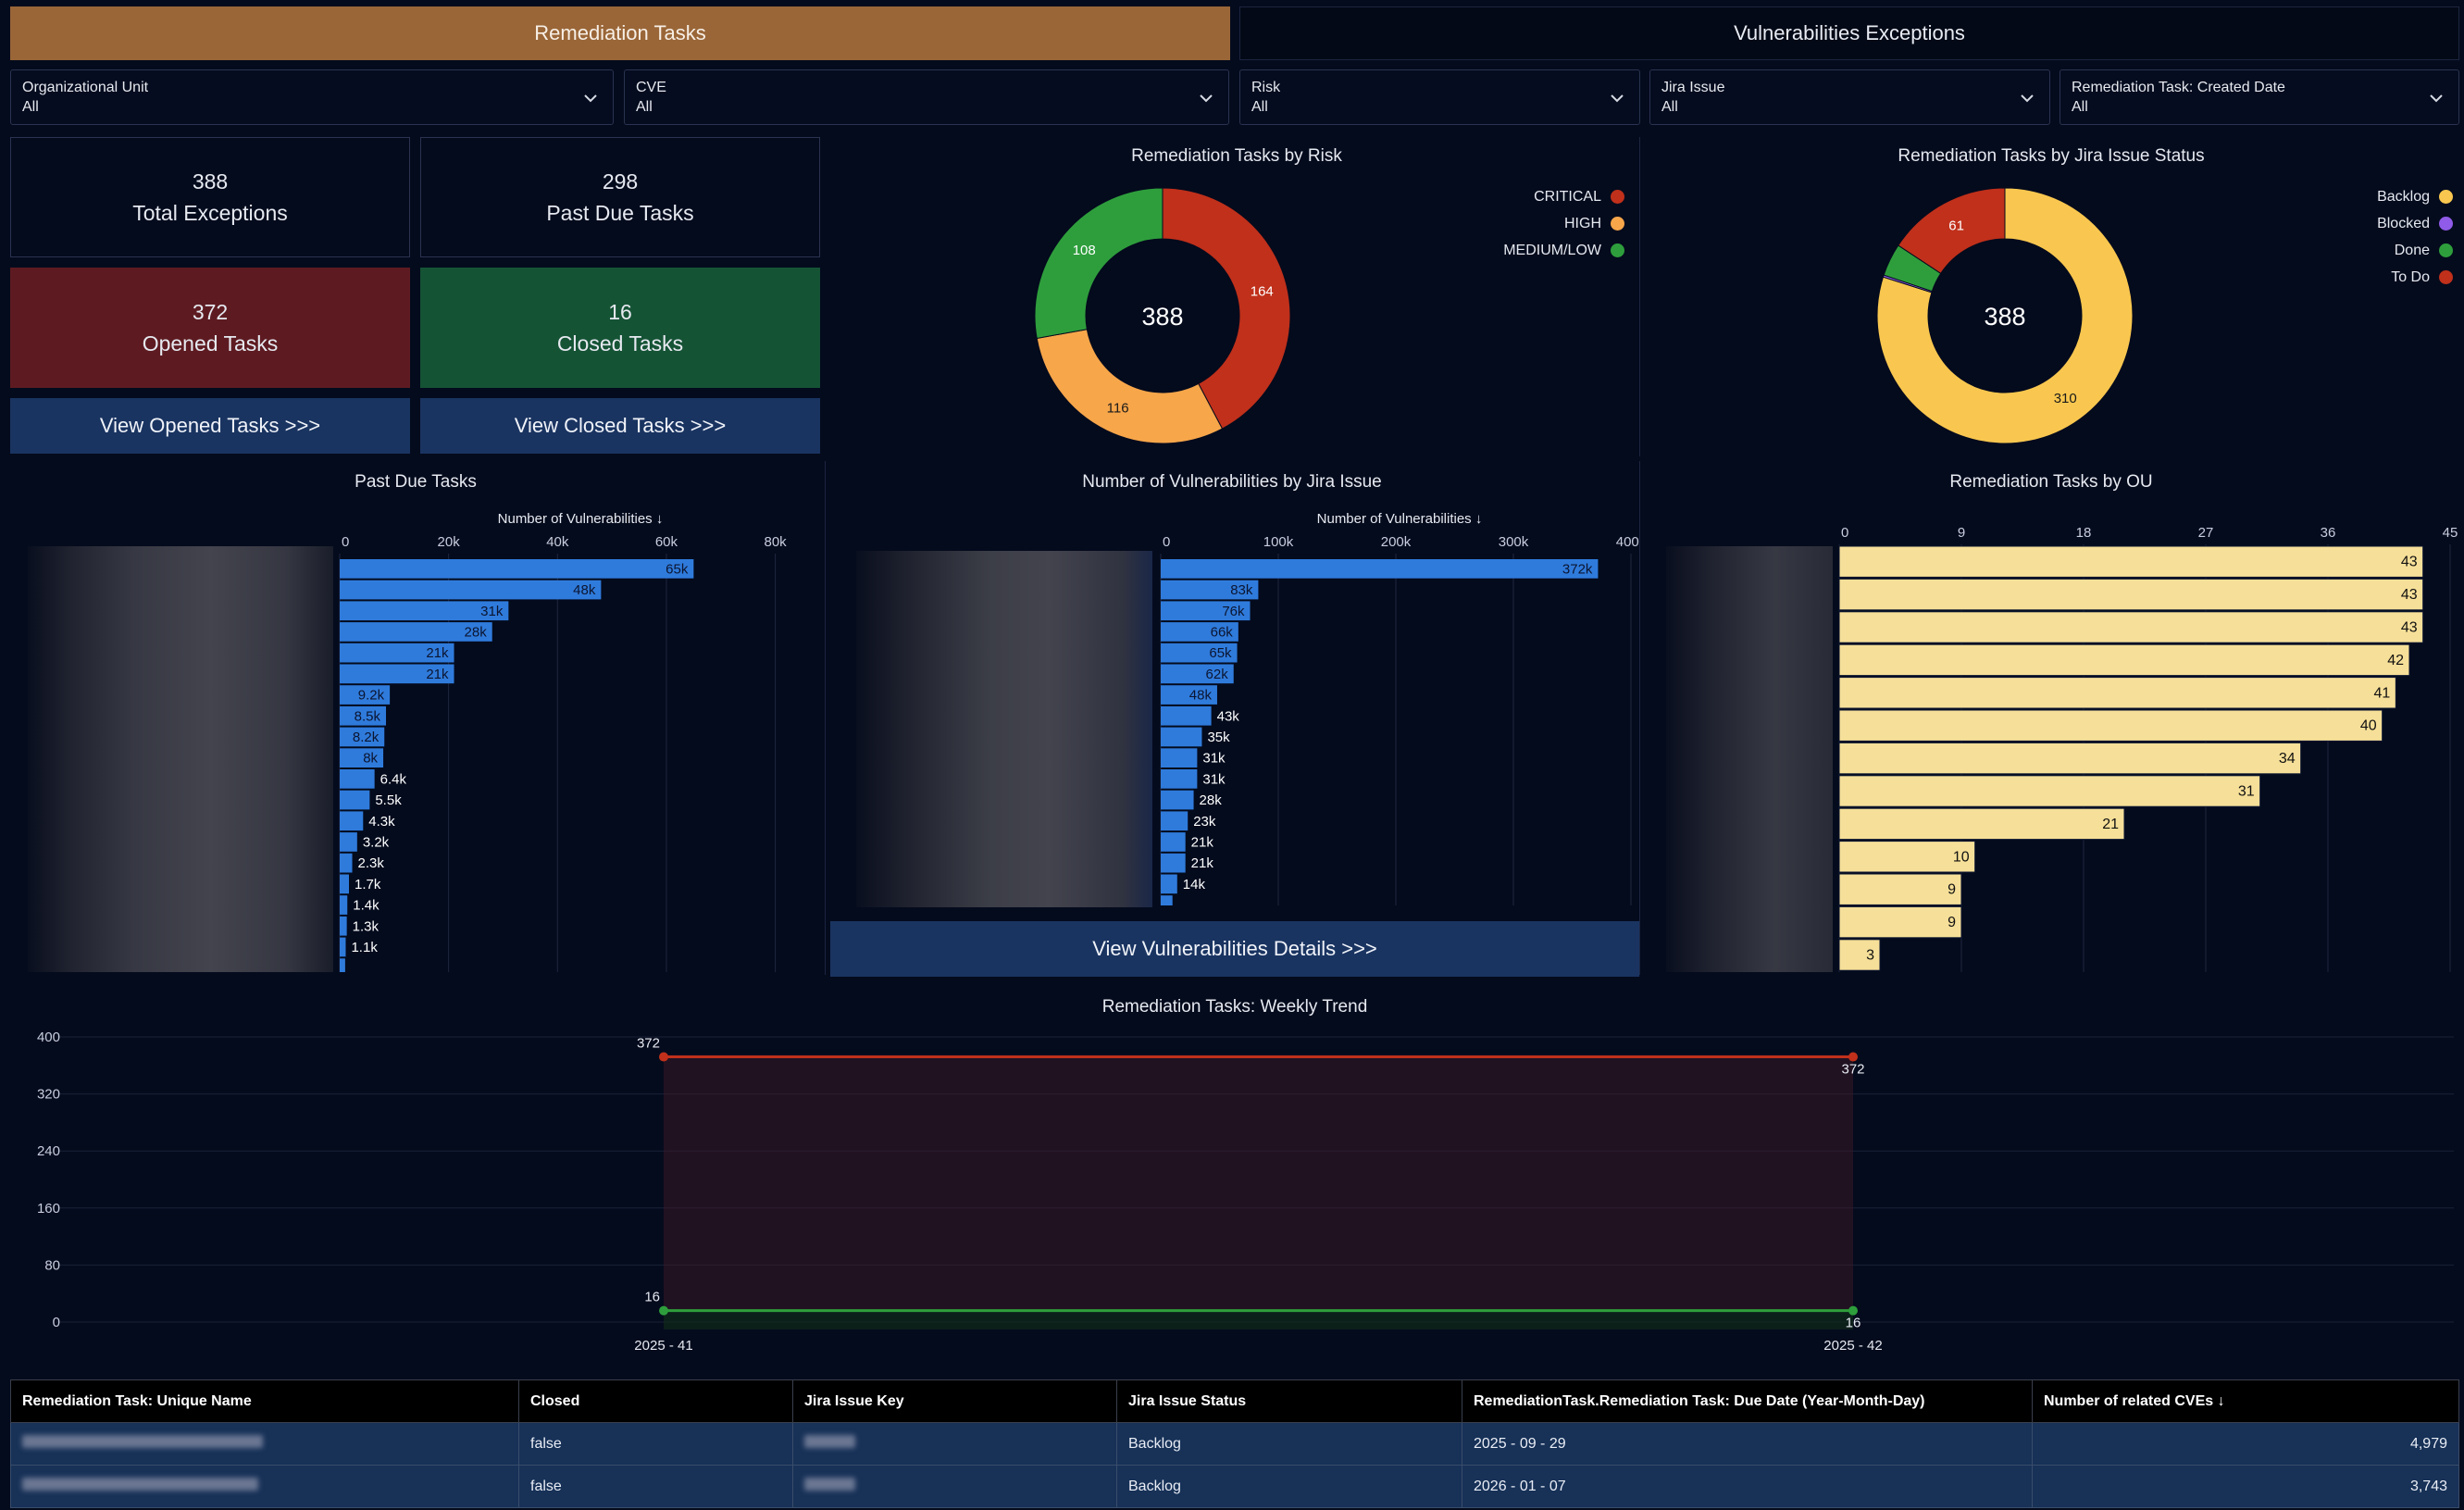 Image resolution: width=2464 pixels, height=1510 pixels. Describe the element at coordinates (2365, 223) in the screenshot. I see `legend-item-blocked: Blocked` at that location.